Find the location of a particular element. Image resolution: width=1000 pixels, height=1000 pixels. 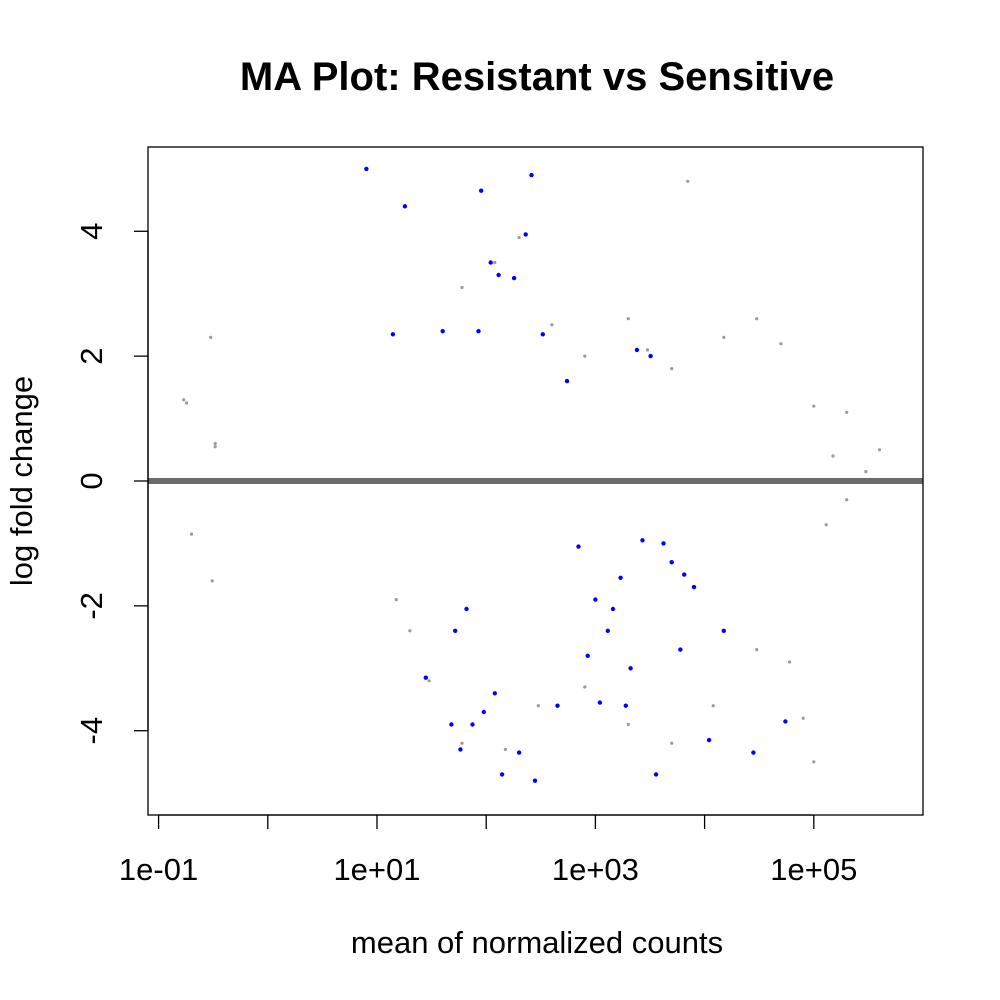

x-tick-label: 1e+01 is located at coordinates (376, 869).